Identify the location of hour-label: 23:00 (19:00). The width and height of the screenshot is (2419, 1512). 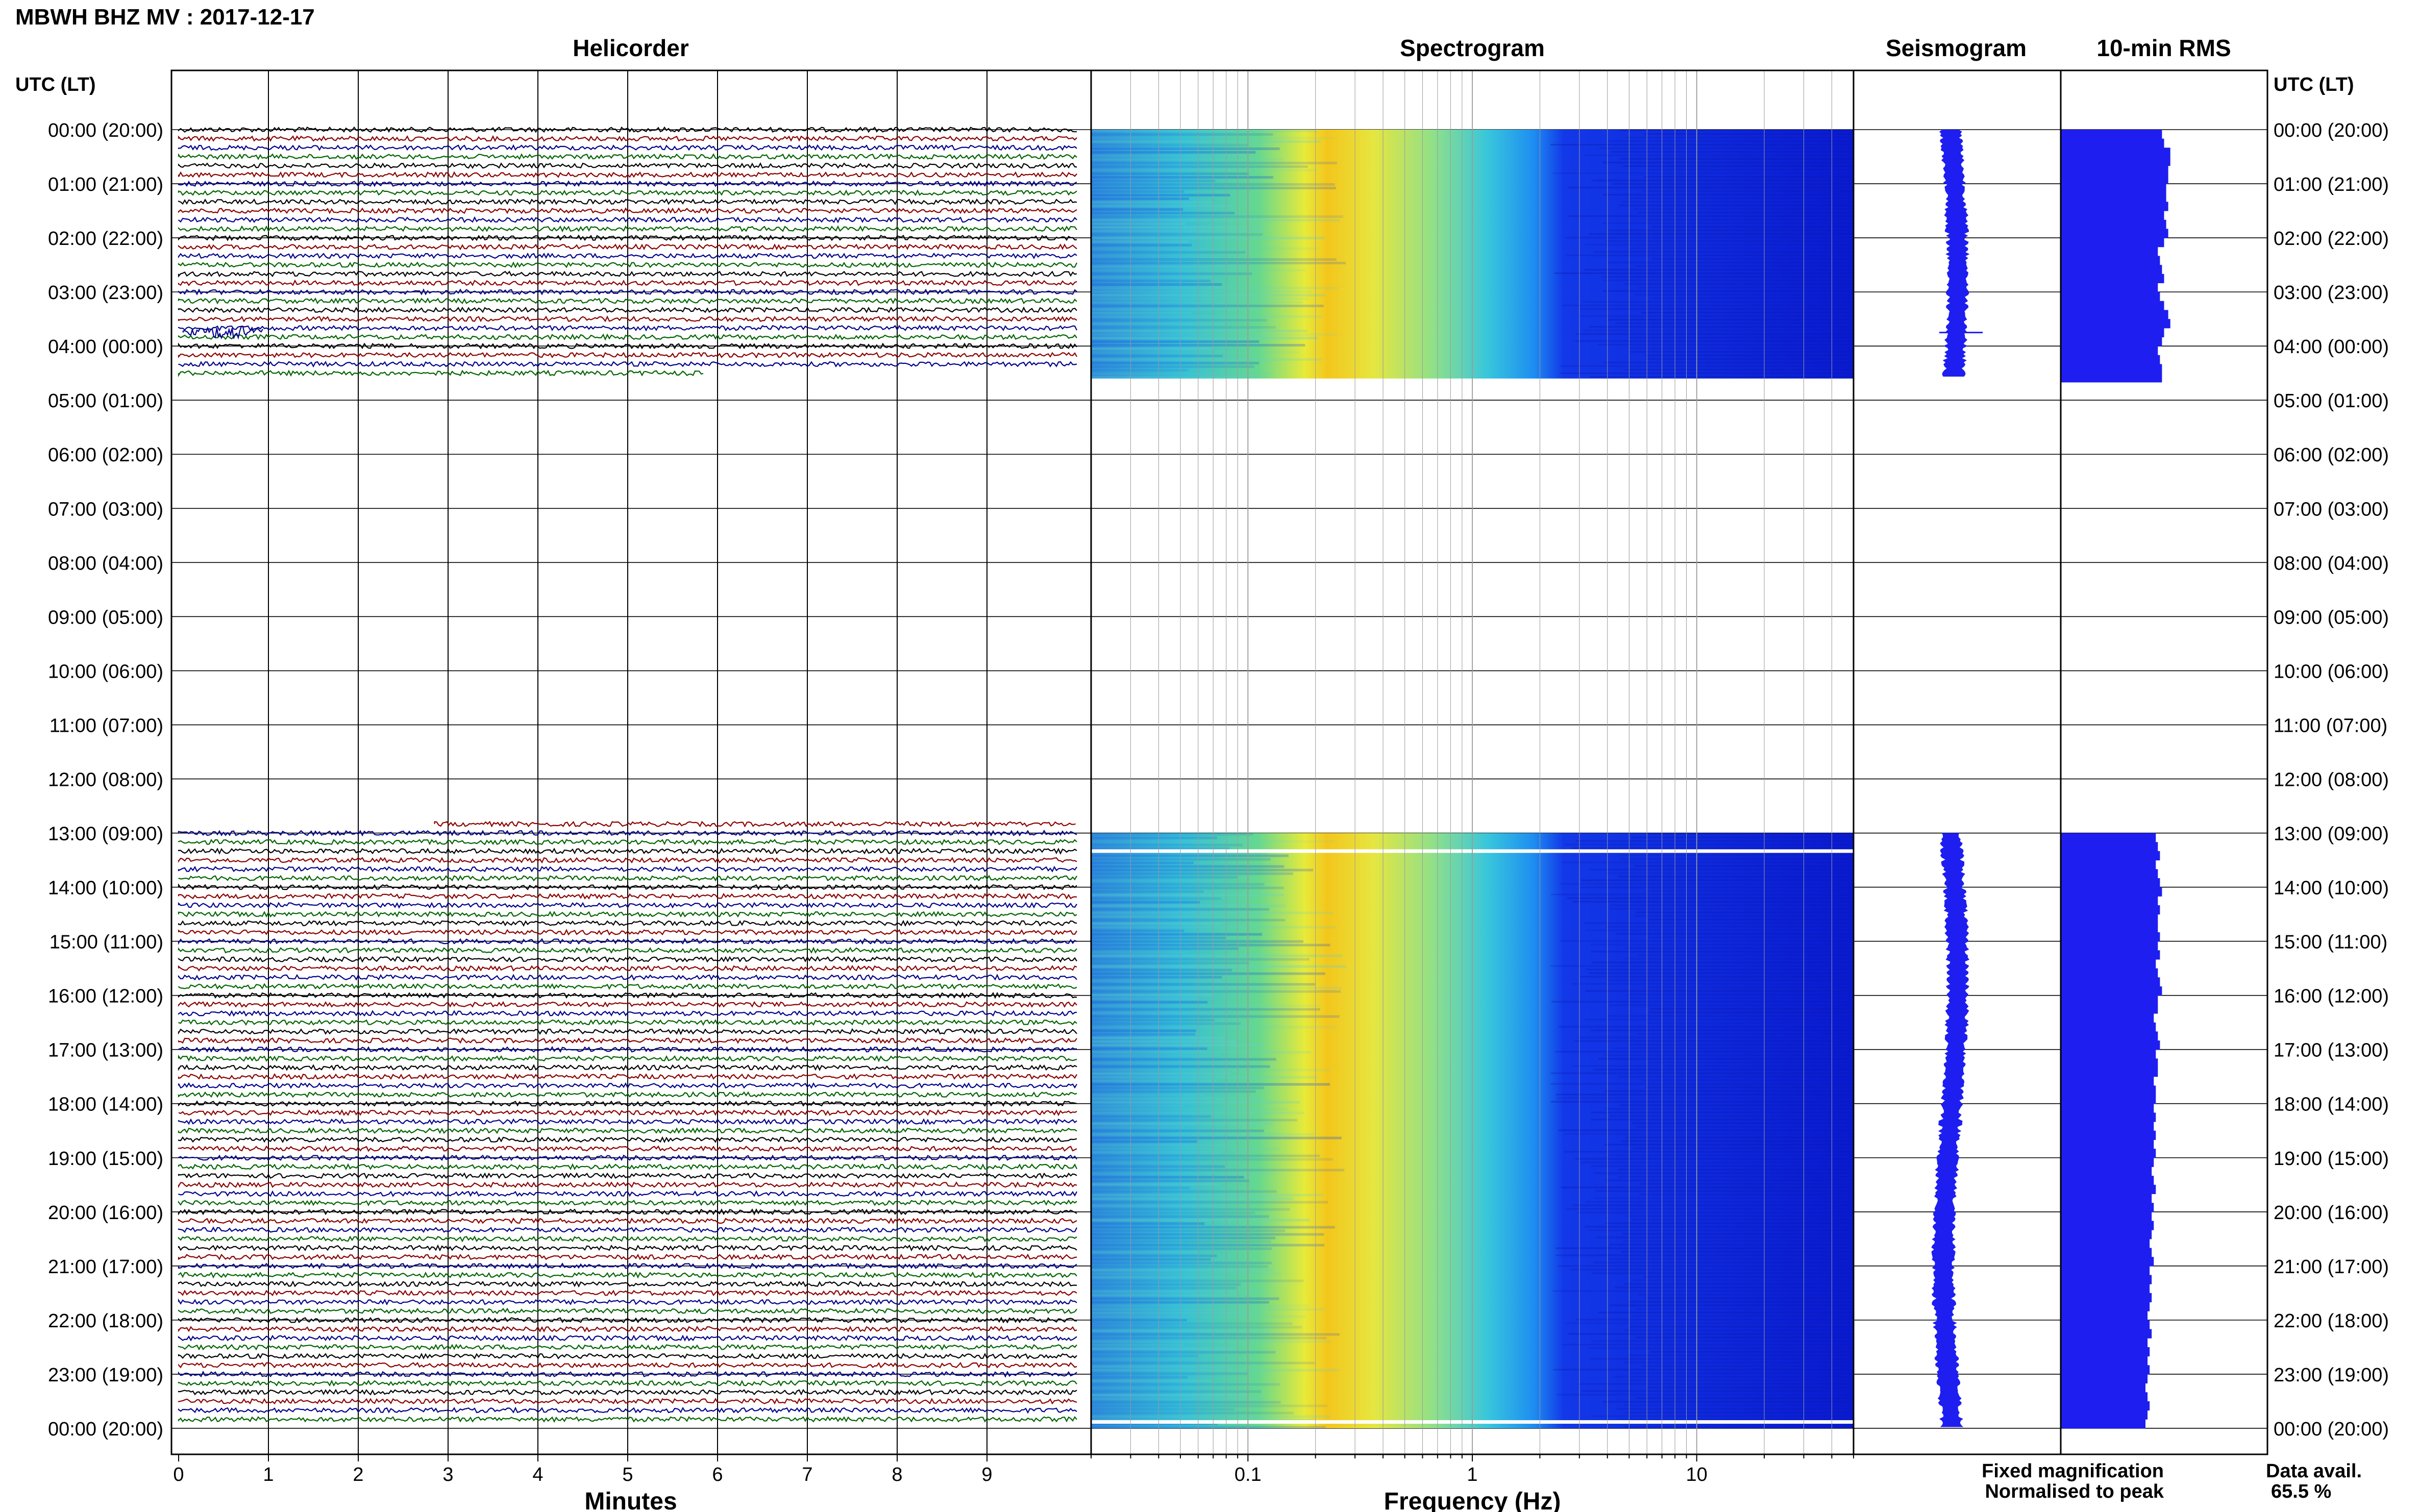
(2331, 1375).